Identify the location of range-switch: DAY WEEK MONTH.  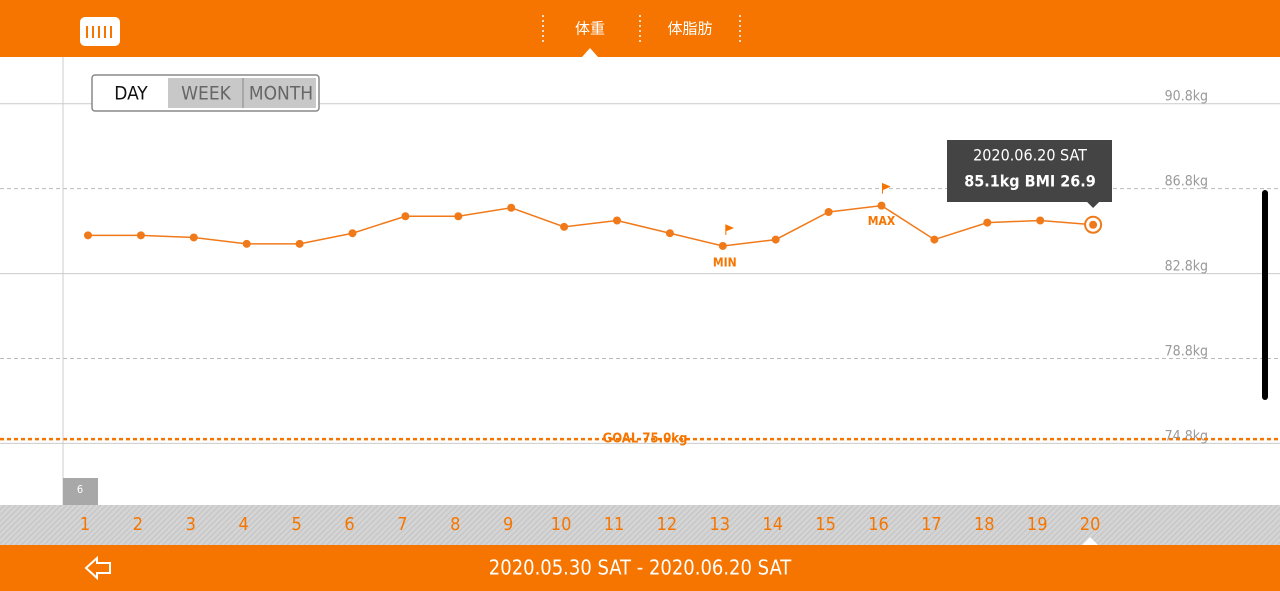
(205, 93).